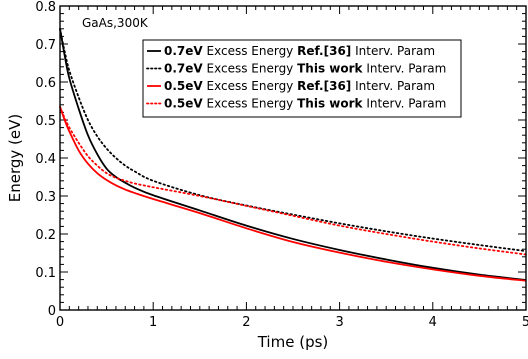  What do you see at coordinates (246, 322) in the screenshot?
I see `x-tick-label: 2` at bounding box center [246, 322].